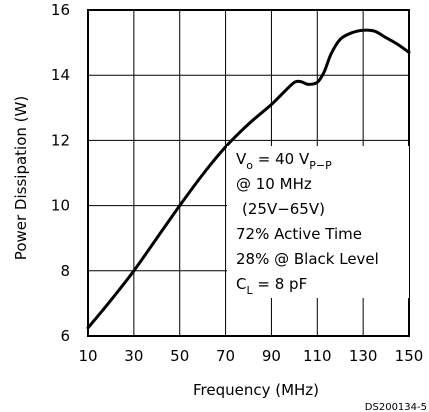  Describe the element at coordinates (21, 178) in the screenshot. I see `y-axis-label: Power Dissipation (W)` at that location.